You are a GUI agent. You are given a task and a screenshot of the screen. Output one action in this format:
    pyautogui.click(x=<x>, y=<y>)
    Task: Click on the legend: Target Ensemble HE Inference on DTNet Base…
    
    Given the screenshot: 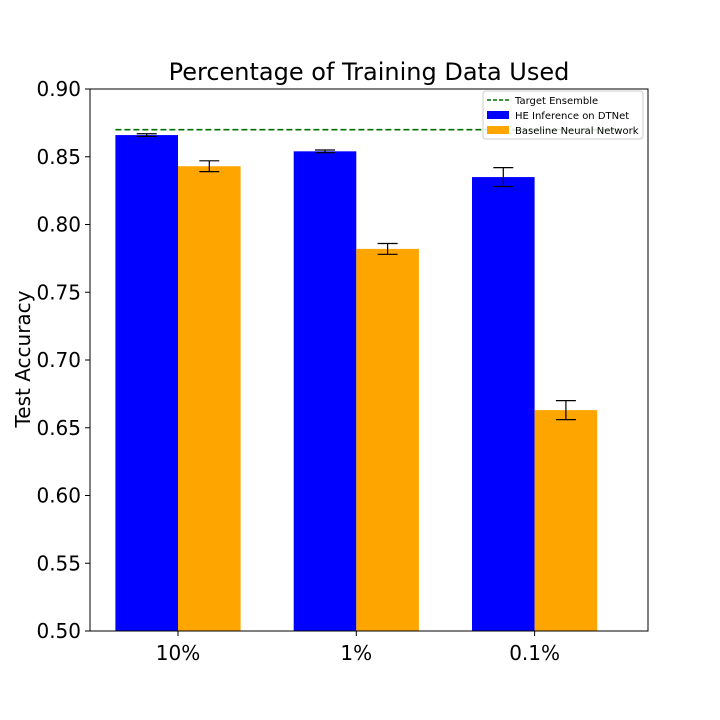 What is the action you would take?
    pyautogui.click(x=563, y=115)
    